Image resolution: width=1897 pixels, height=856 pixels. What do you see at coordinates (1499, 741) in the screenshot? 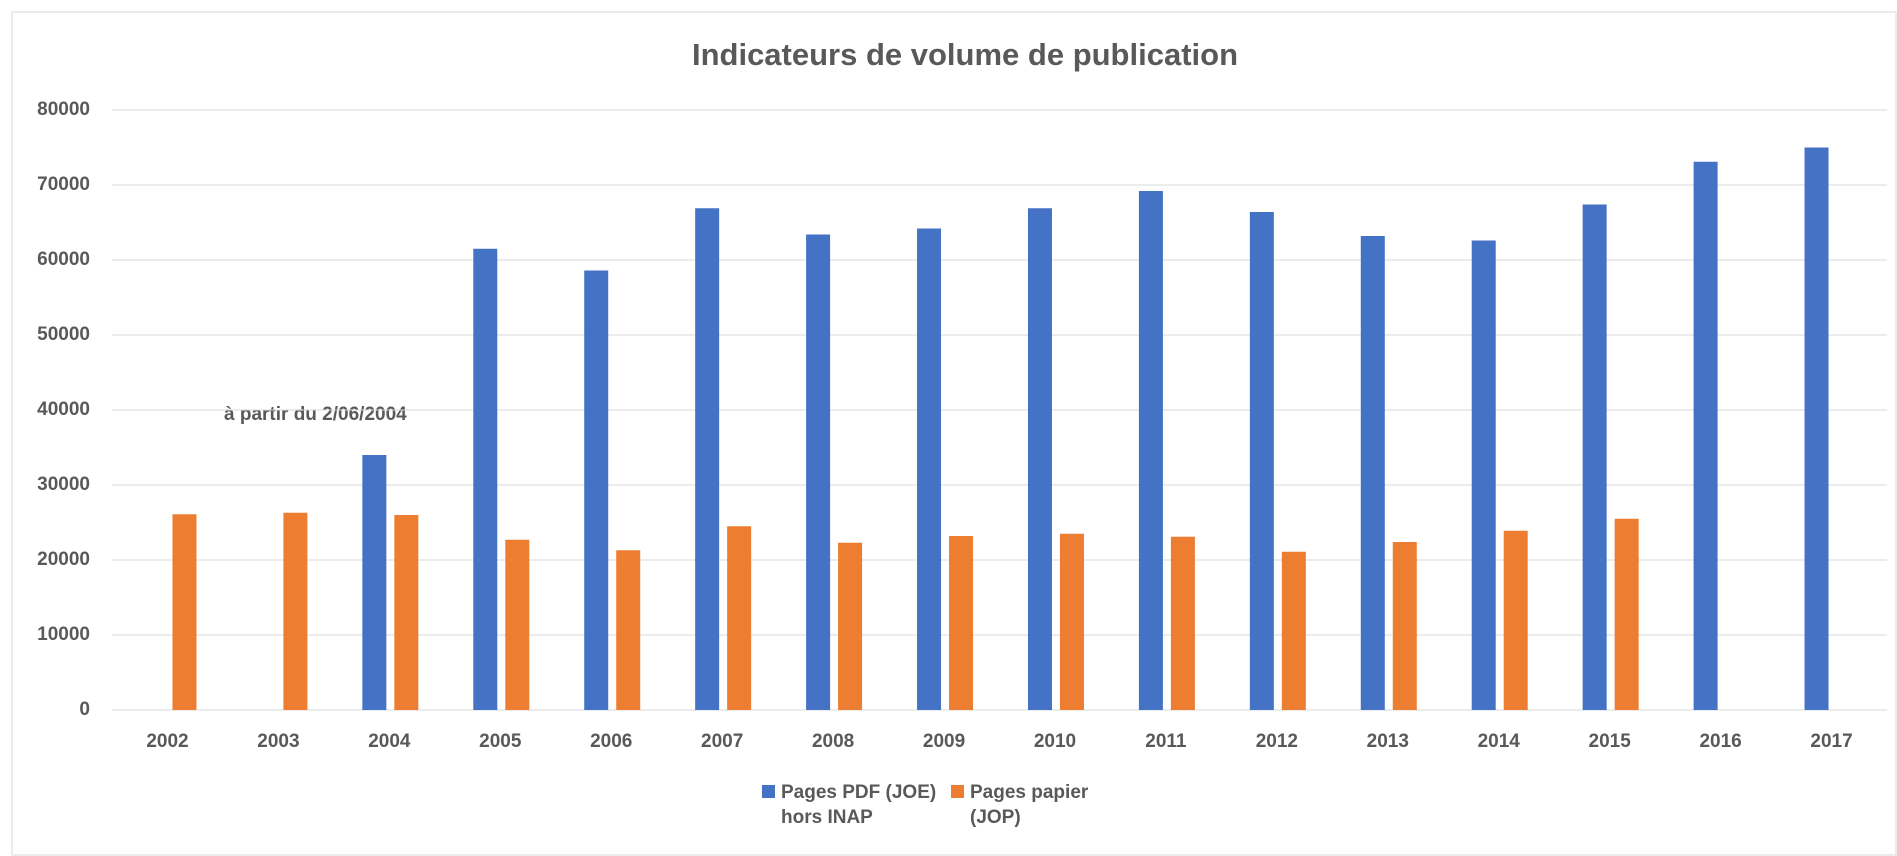
I see `x-tick-label: 2014` at bounding box center [1499, 741].